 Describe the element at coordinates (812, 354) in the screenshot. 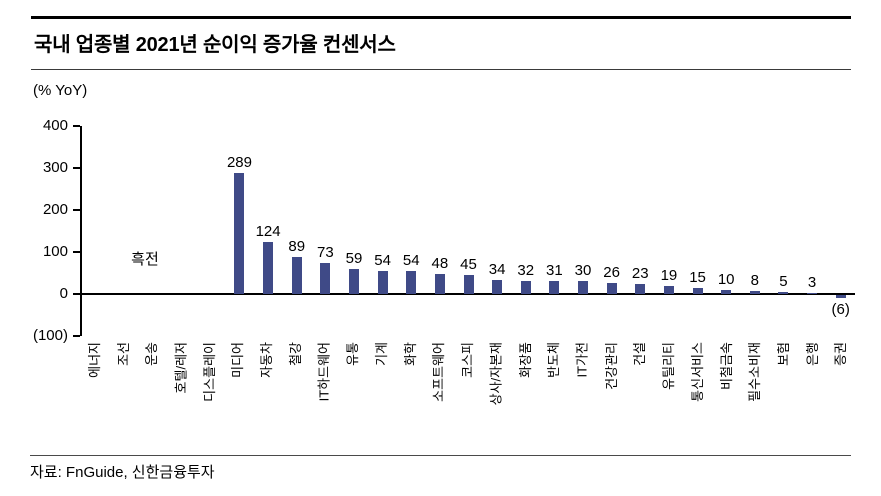

I see `x-axis-label: 은행` at that location.